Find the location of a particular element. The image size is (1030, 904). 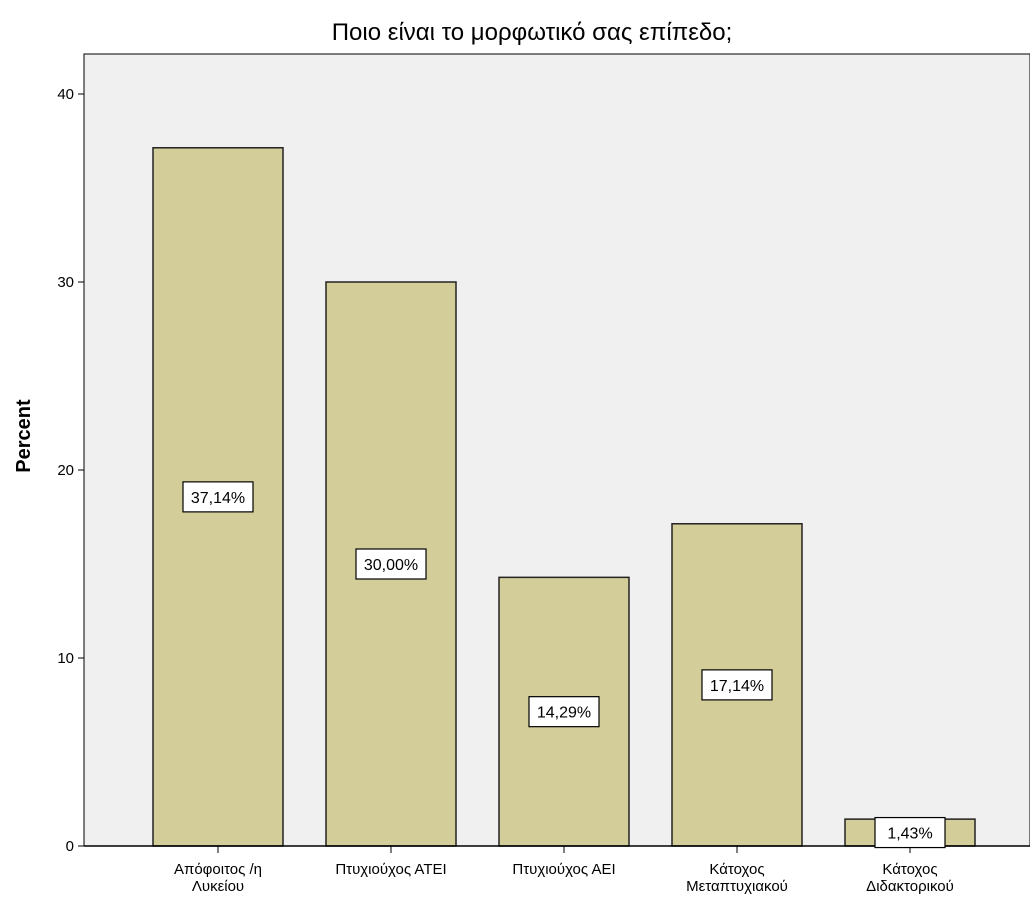

x-tick-label: Διδακτορικού is located at coordinates (910, 886).